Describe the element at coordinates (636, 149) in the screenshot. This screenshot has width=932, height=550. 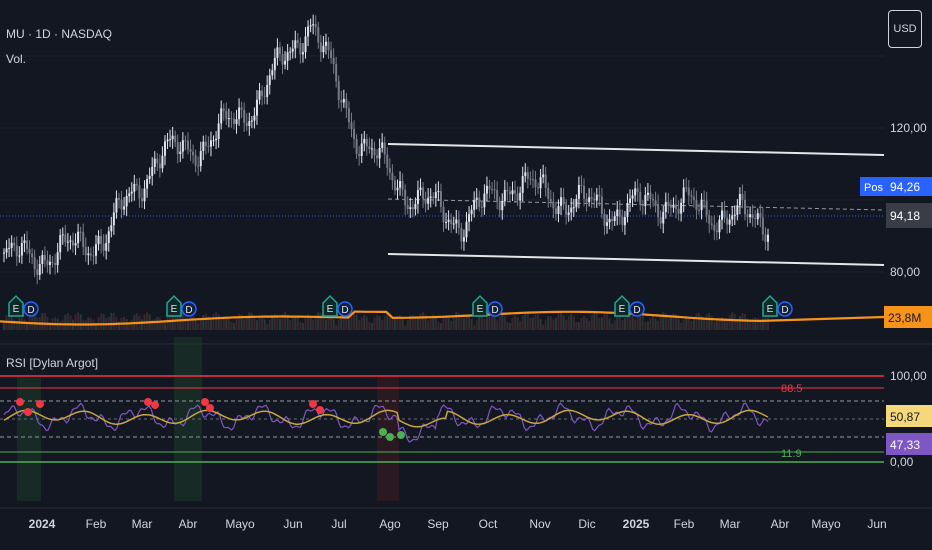
I see `channel-upper-line` at that location.